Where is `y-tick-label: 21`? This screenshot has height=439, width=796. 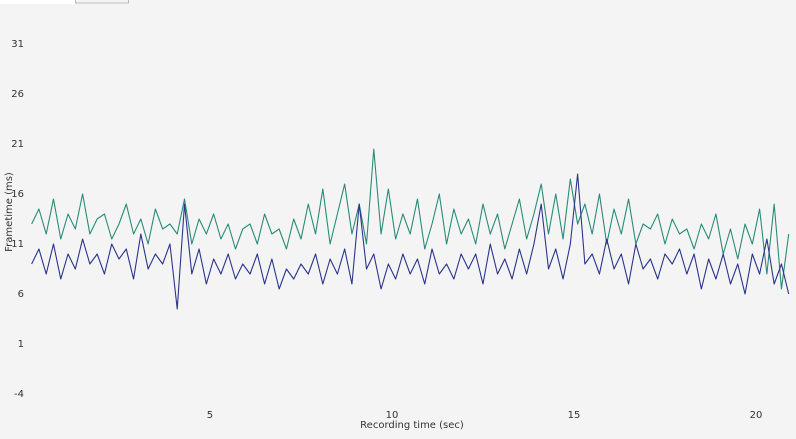 y-tick-label: 21 is located at coordinates (17, 144).